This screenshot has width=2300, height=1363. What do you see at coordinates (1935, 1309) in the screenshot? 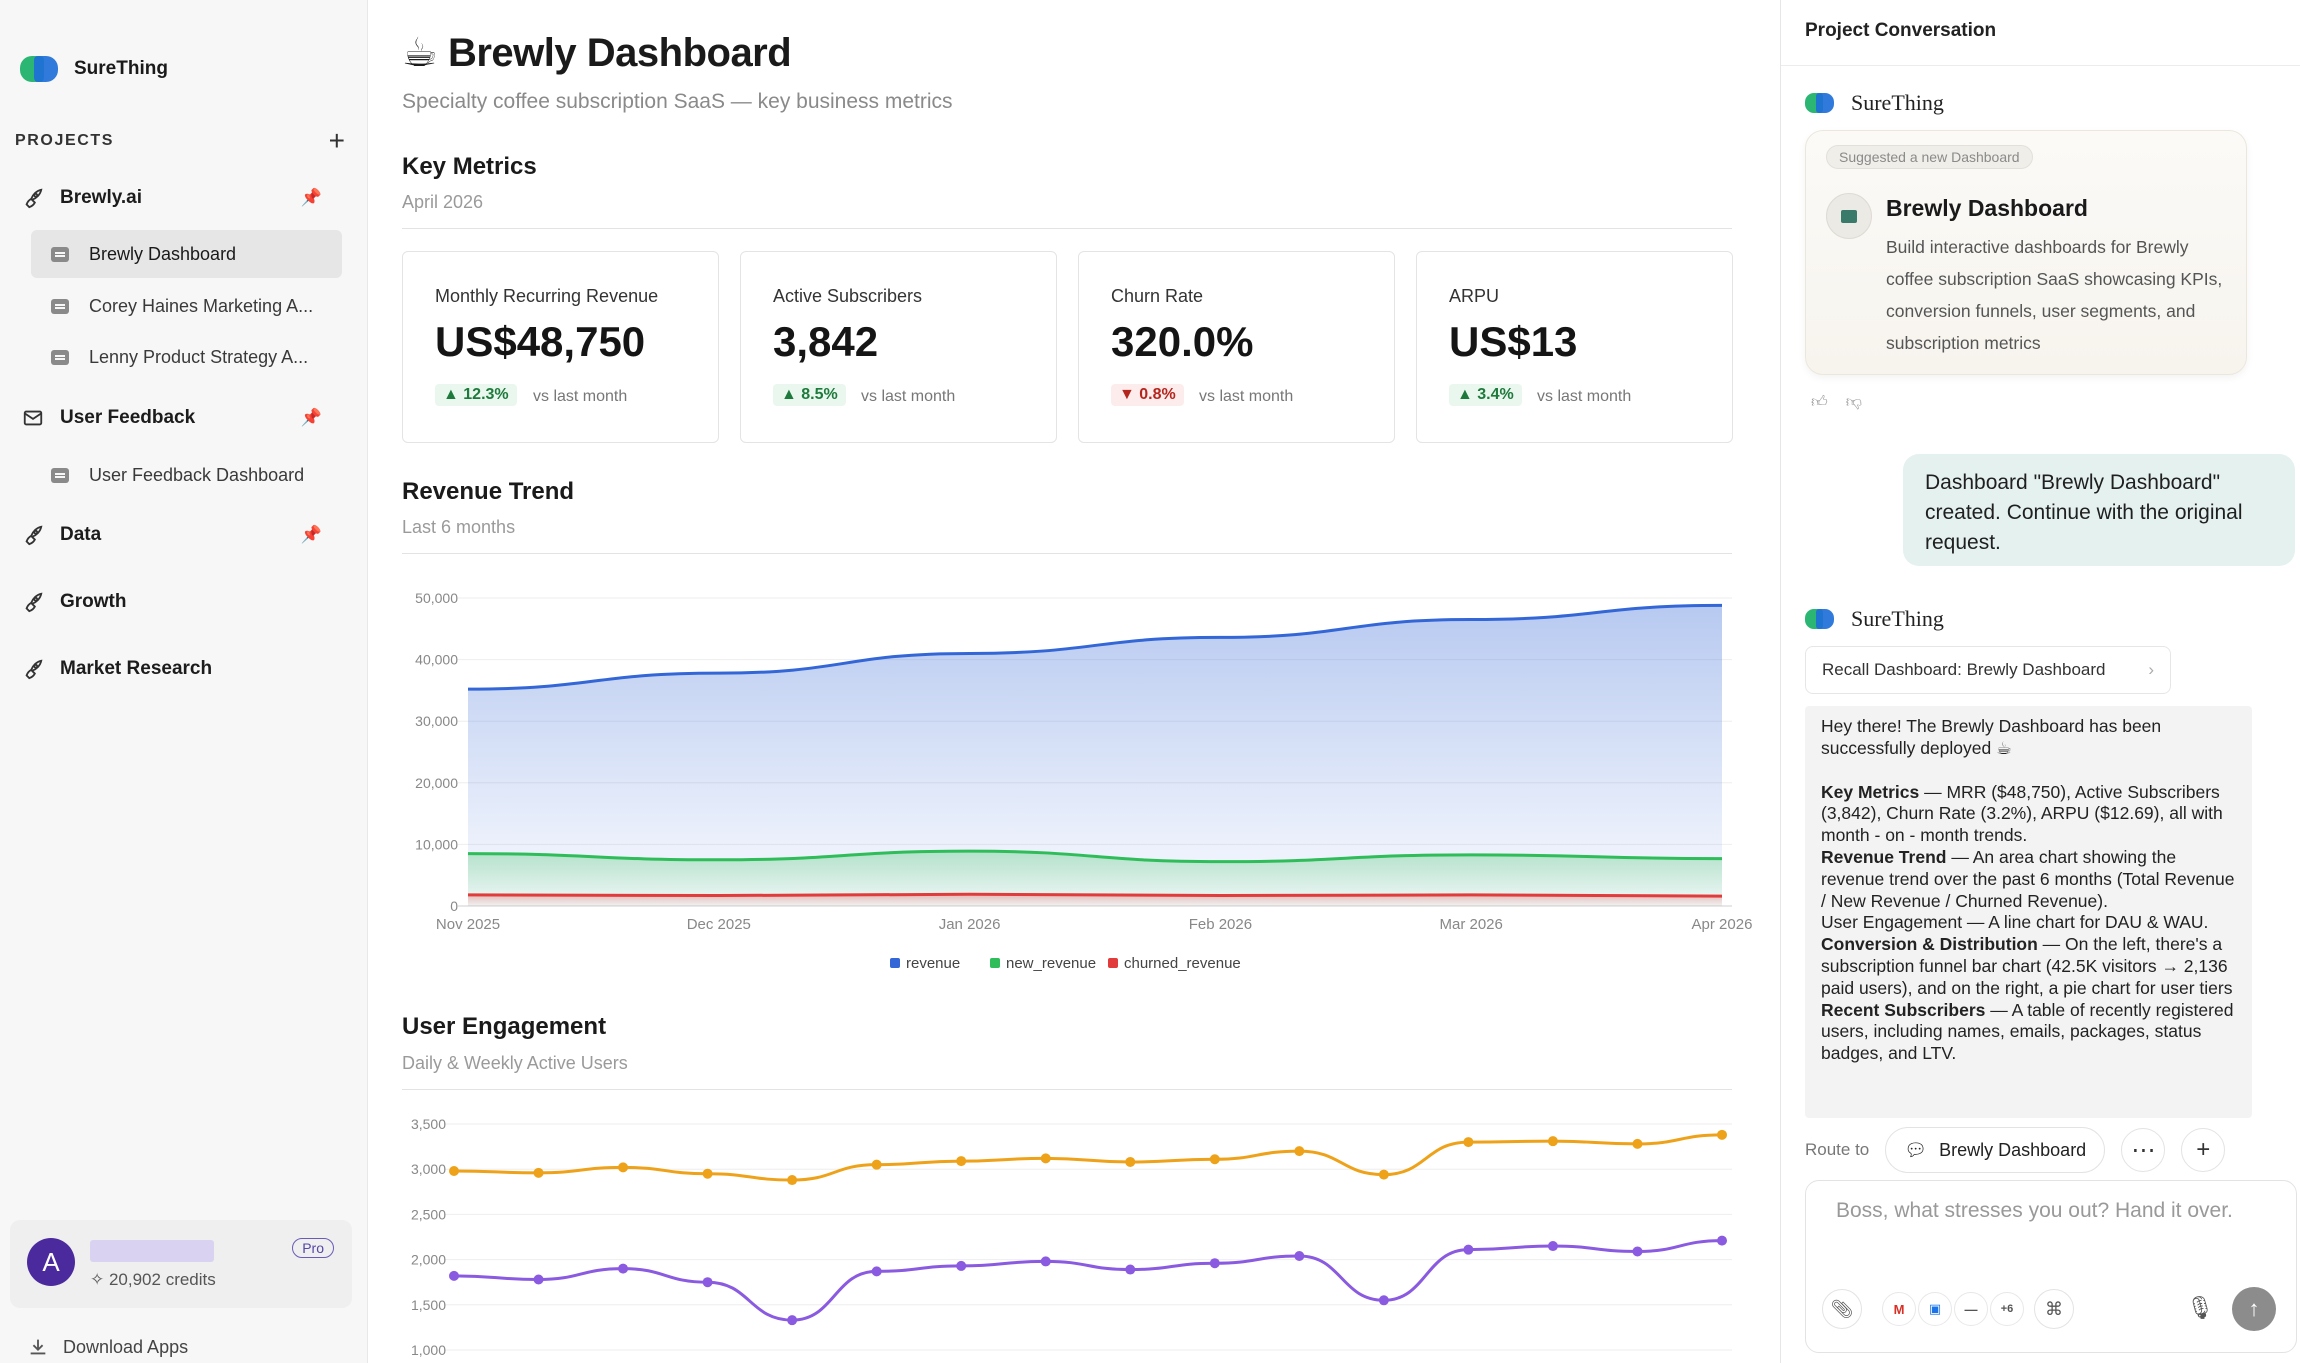
I see `calendar-icon: ▣` at bounding box center [1935, 1309].